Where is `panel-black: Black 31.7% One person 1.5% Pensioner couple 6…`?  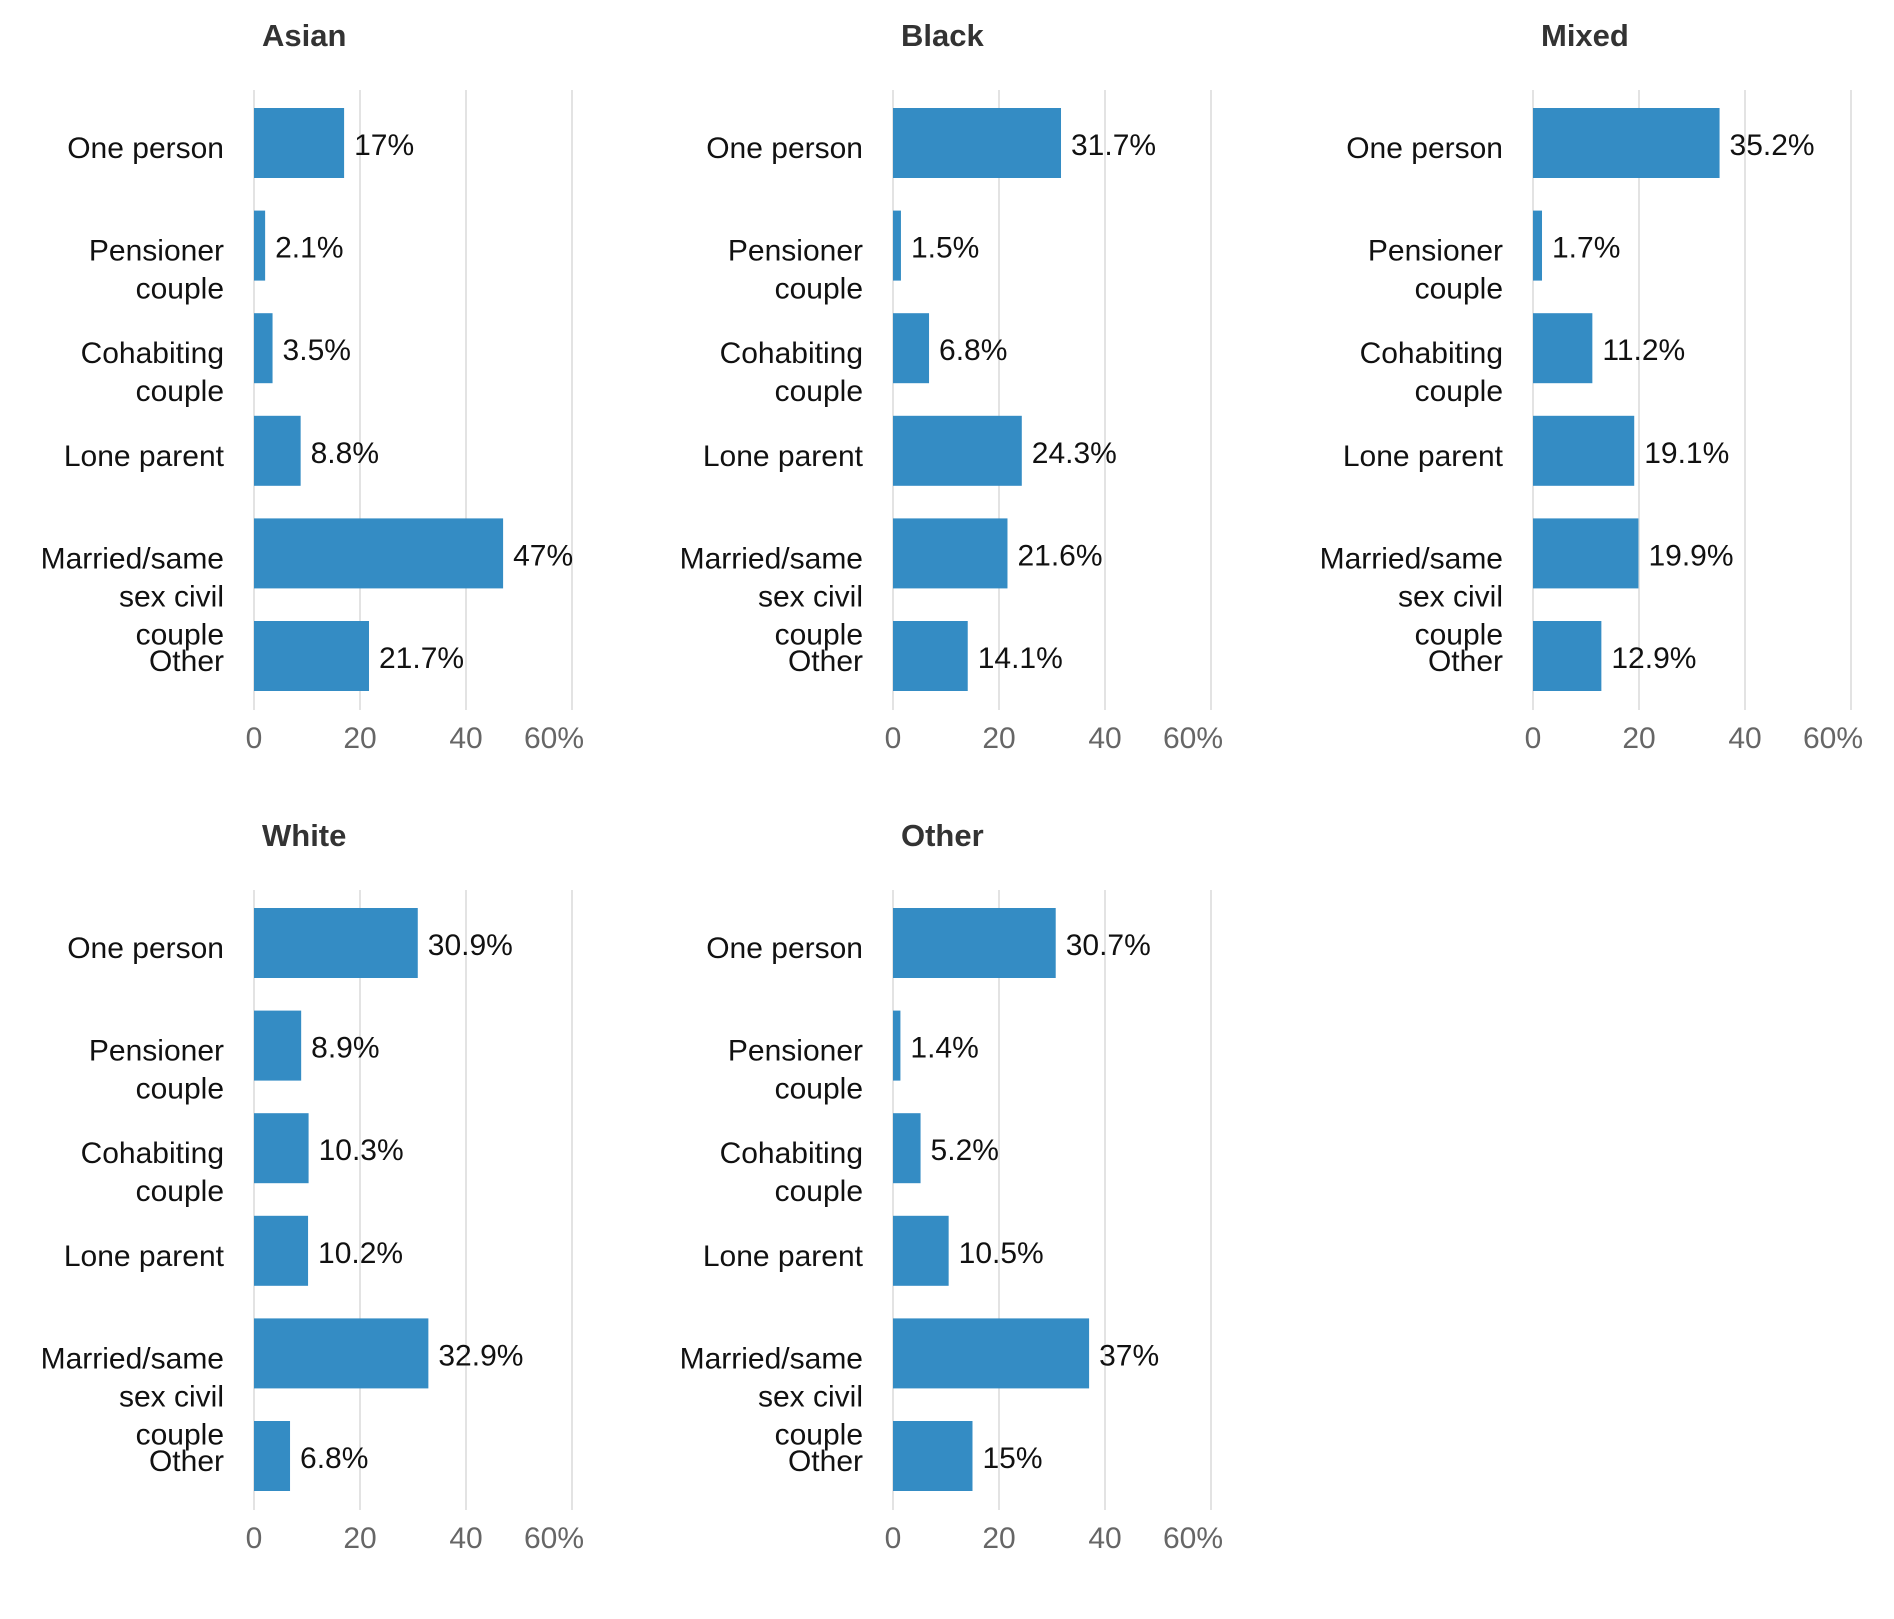 panel-black: Black 31.7% One person 1.5% Pensioner couple 6… is located at coordinates (951, 386).